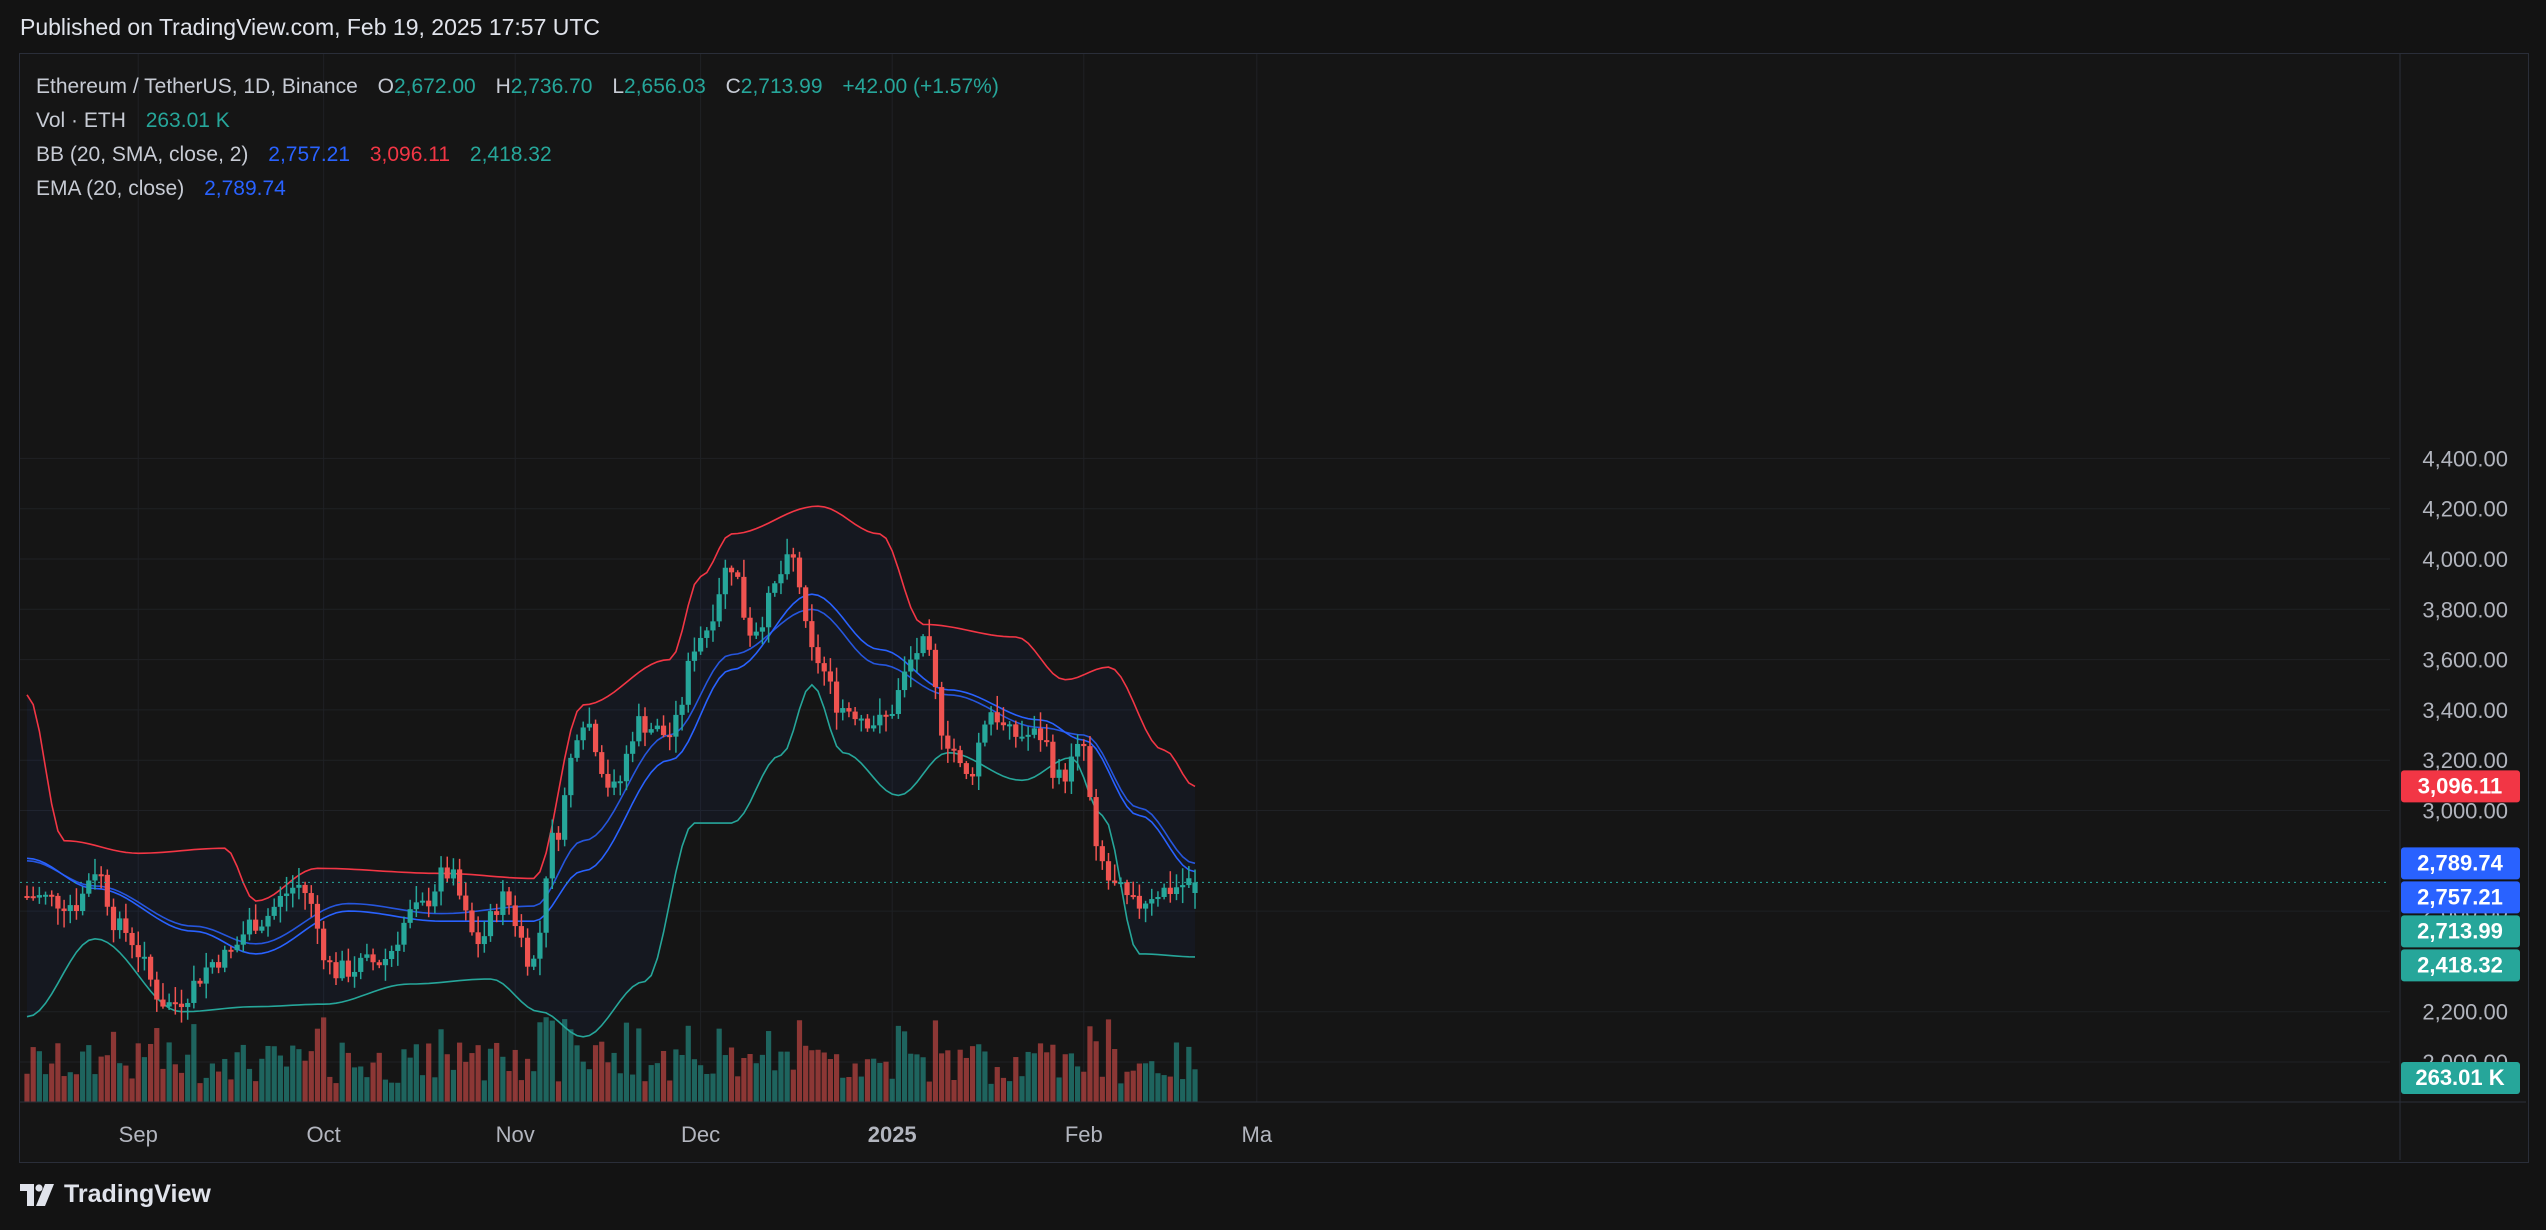  I want to click on tradingview-logo: TradingView, so click(115, 1194).